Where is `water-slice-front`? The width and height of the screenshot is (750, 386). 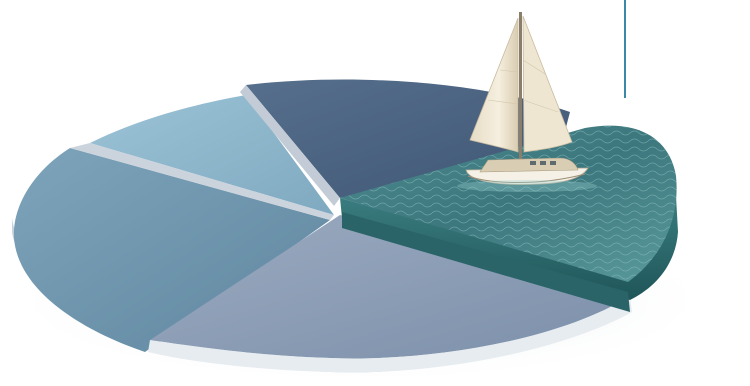 water-slice-front is located at coordinates (486, 262).